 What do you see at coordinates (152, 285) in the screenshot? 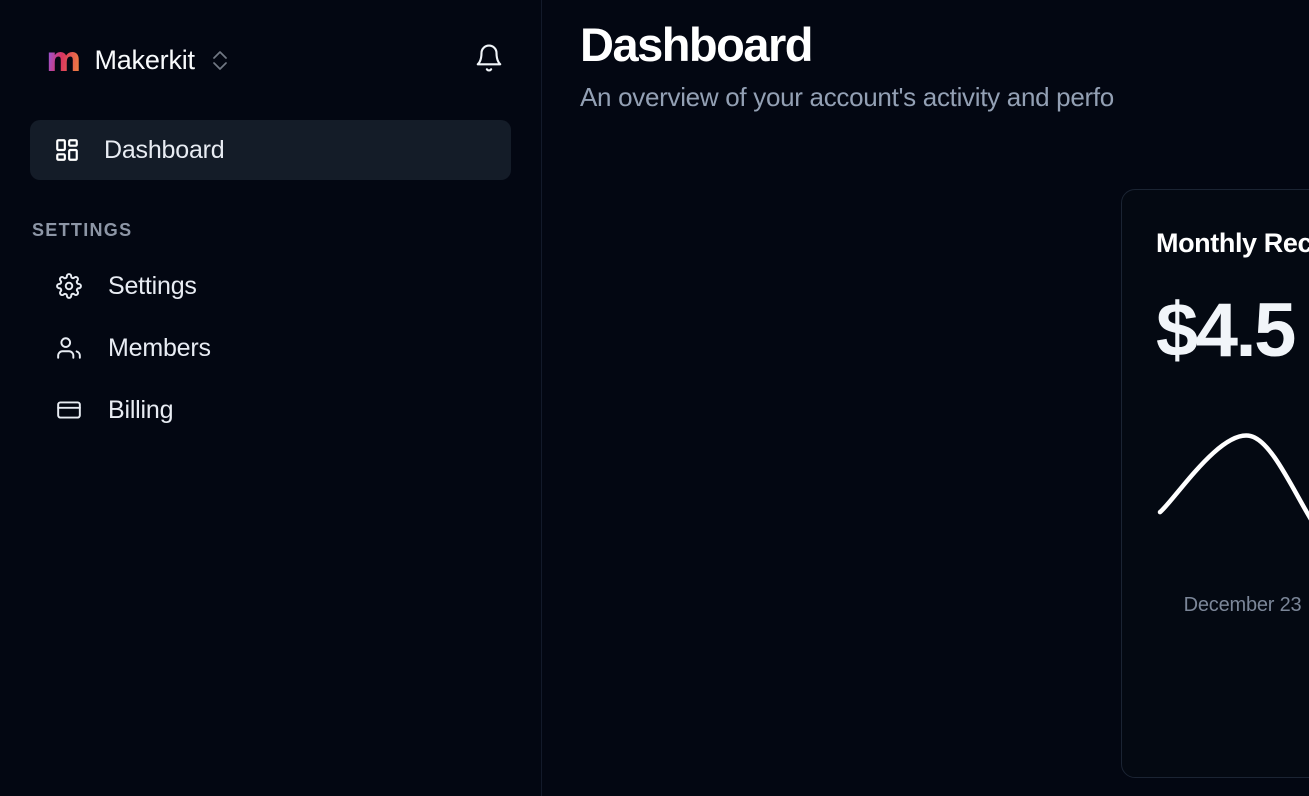
I see `sidebar-item-label: Settings` at bounding box center [152, 285].